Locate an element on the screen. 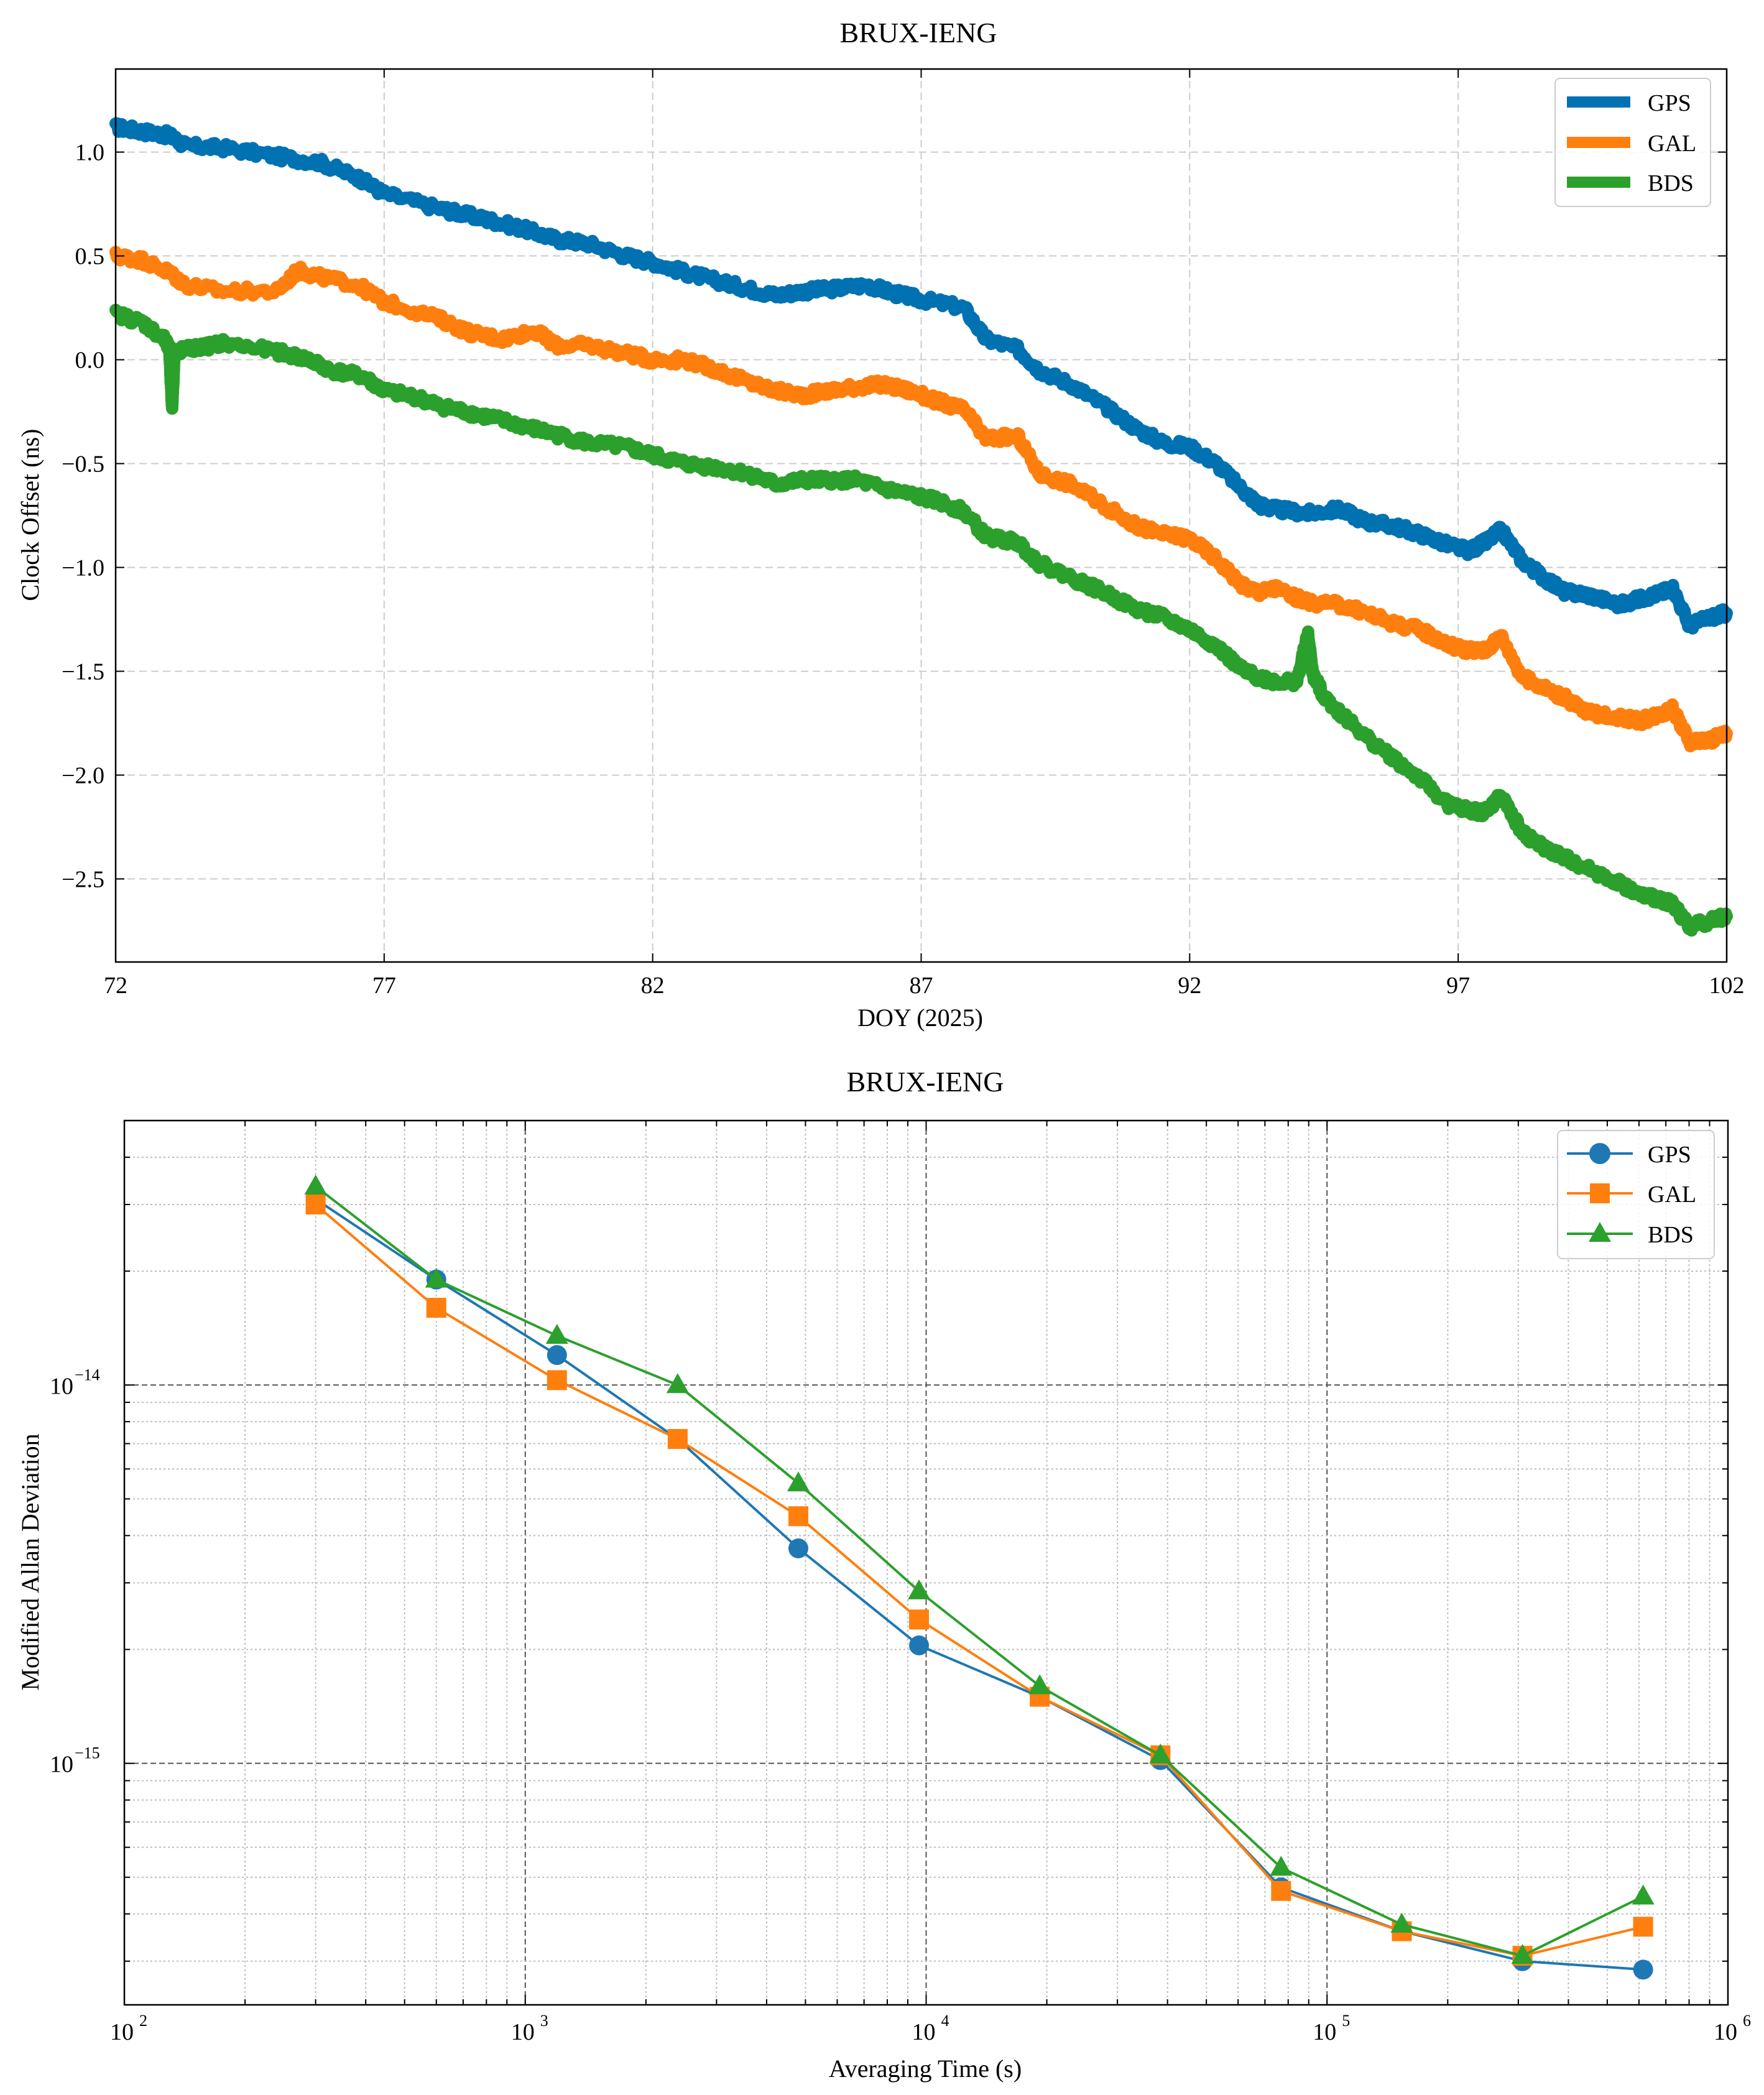  clock-offset-xlabel: DOY (2025) is located at coordinates (920, 1018).